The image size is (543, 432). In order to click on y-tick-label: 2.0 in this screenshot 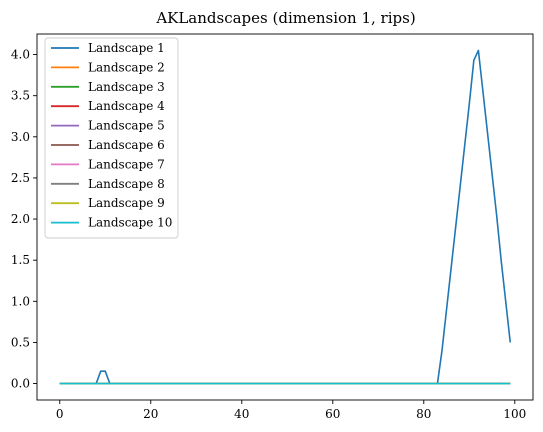, I will do `click(20, 219)`.